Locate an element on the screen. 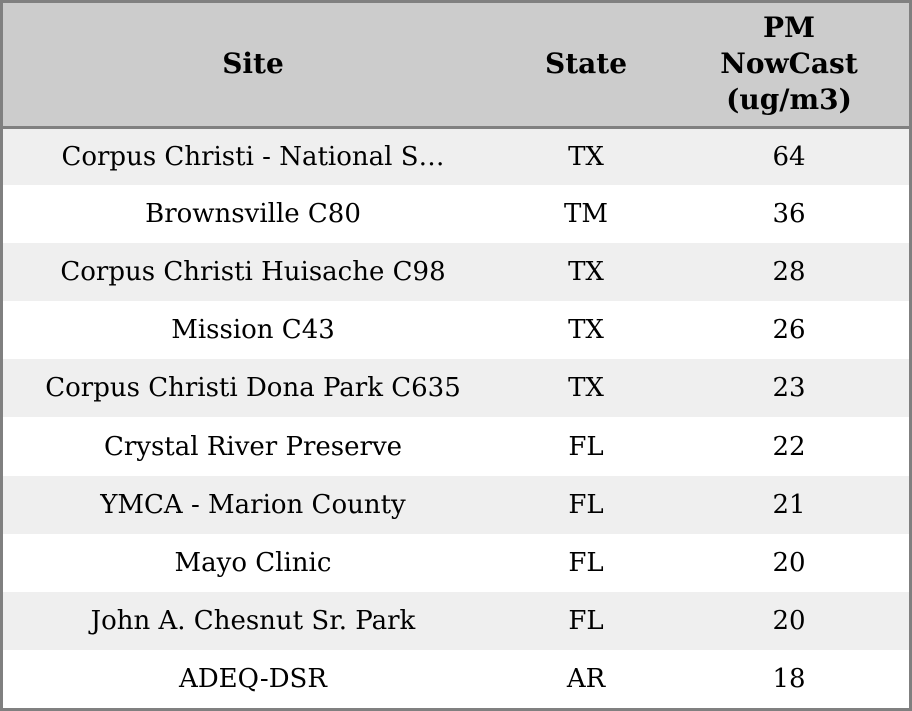  site-cell: Corpus Christi Dona Park C635 is located at coordinates (253, 388).